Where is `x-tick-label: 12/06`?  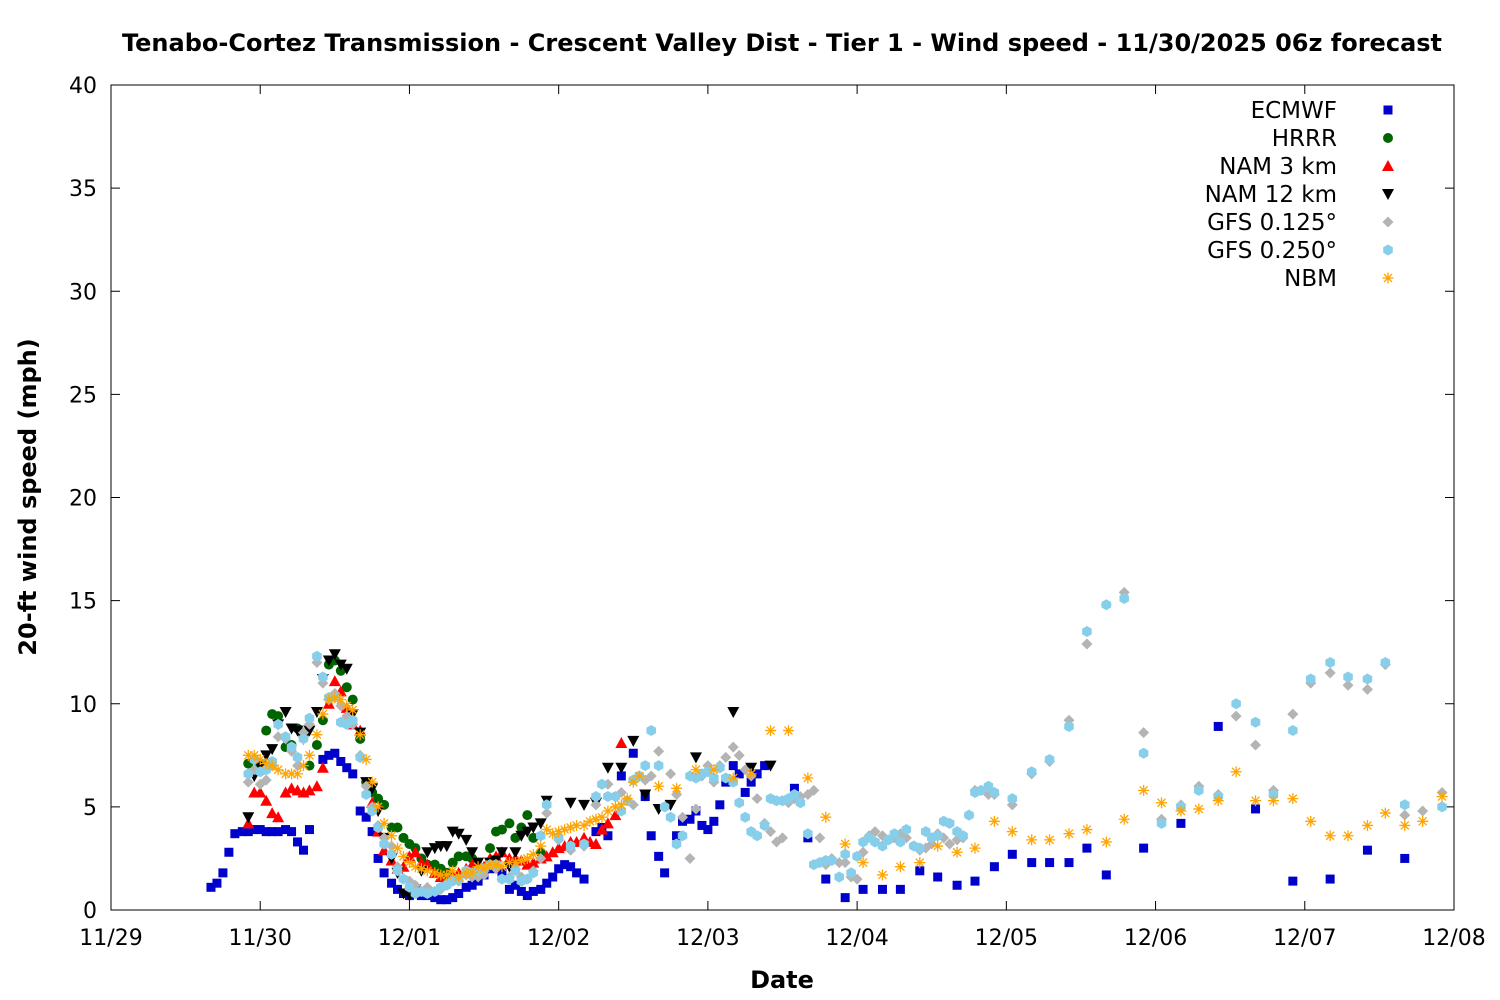 x-tick-label: 12/06 is located at coordinates (1155, 938).